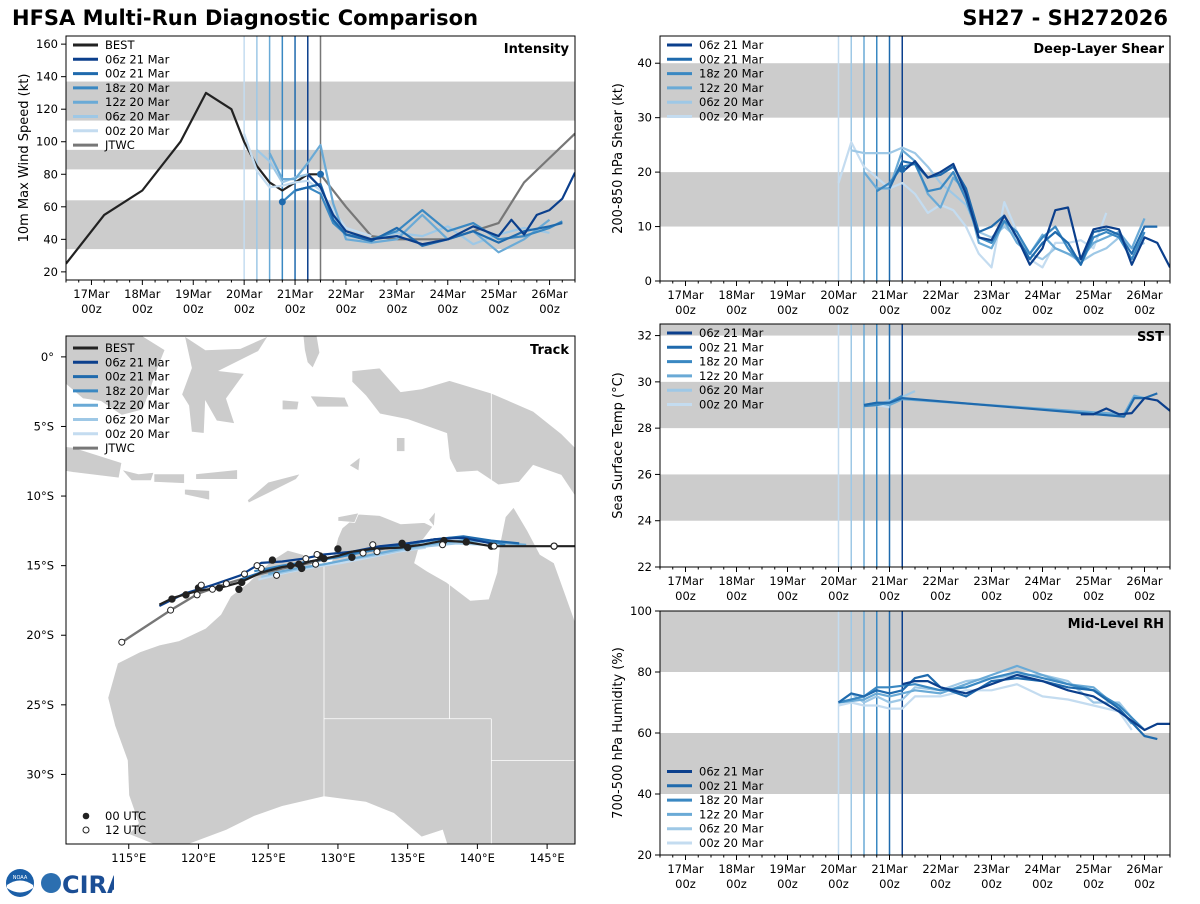 This screenshot has height=904, width=1200. I want to click on rh-y-axis-label: 700-500 hPa Humidity (%), so click(618, 733).